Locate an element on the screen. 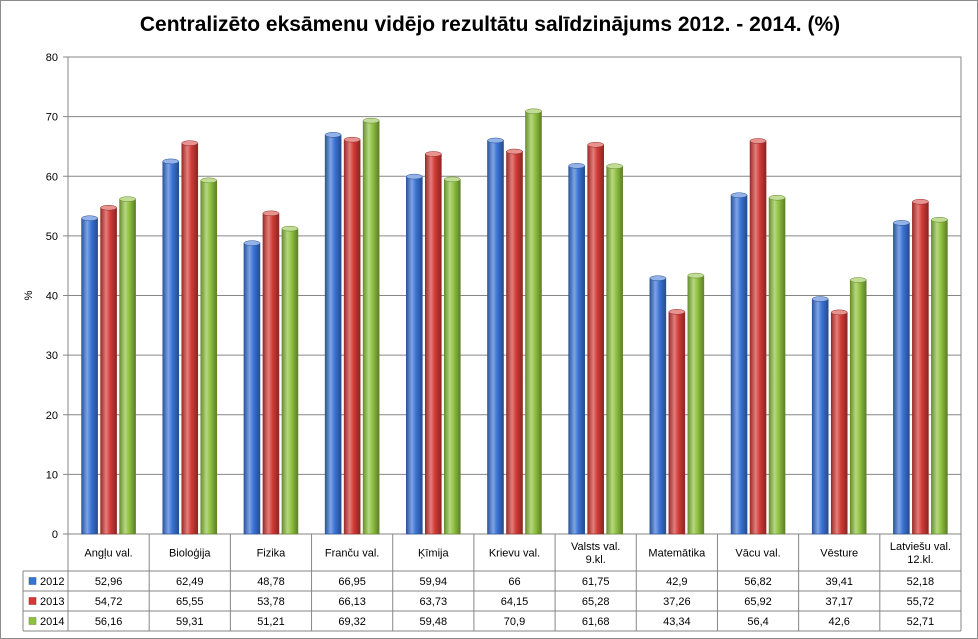  data-table-value: 63,73 is located at coordinates (434, 602).